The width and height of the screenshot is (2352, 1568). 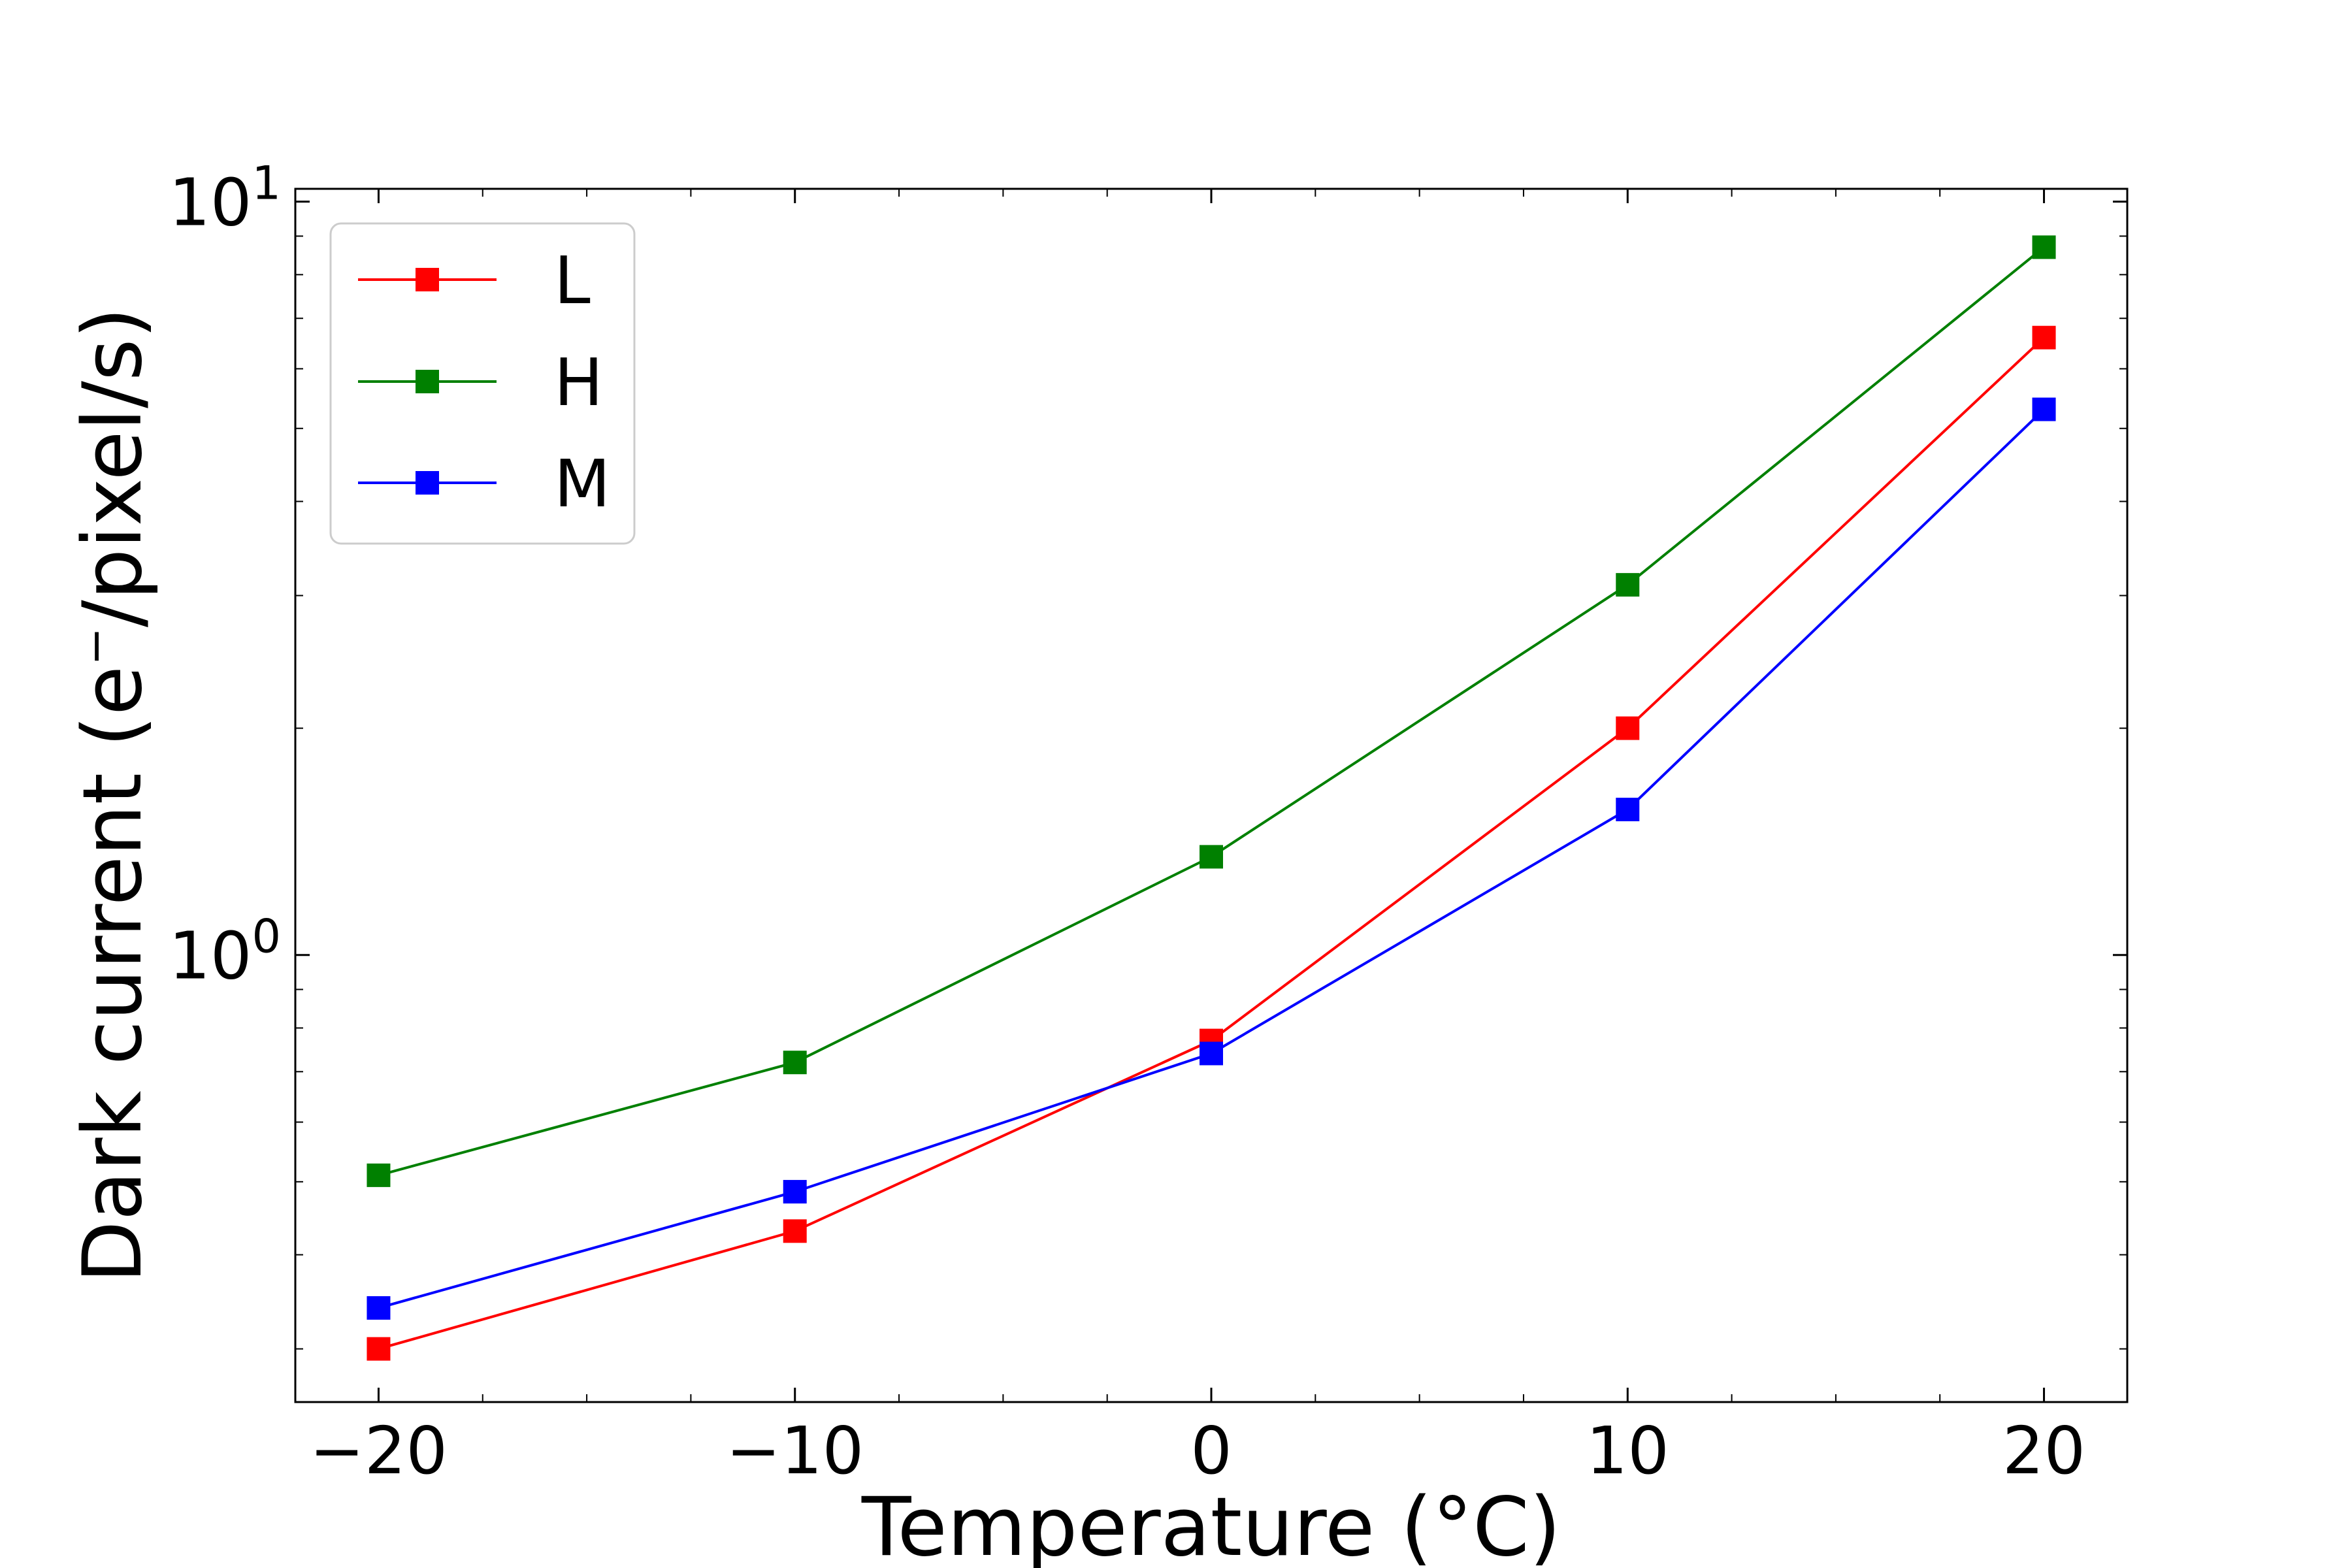 What do you see at coordinates (582, 484) in the screenshot?
I see `legend-label-m: M` at bounding box center [582, 484].